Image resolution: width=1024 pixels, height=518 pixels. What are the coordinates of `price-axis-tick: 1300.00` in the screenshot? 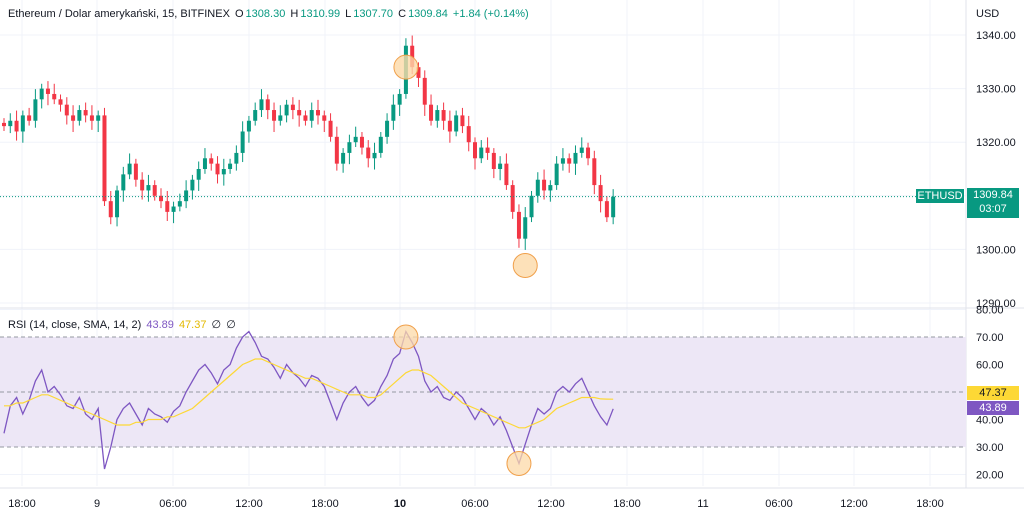 It's located at (996, 250).